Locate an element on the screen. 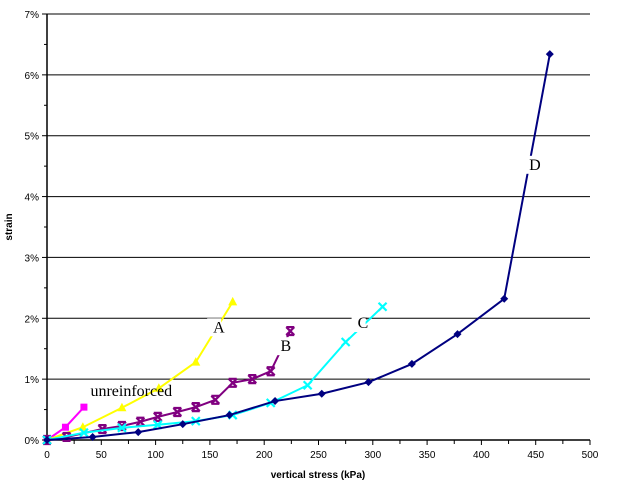 This screenshot has width=625, height=485. x-tick-label: 100 is located at coordinates (155, 455).